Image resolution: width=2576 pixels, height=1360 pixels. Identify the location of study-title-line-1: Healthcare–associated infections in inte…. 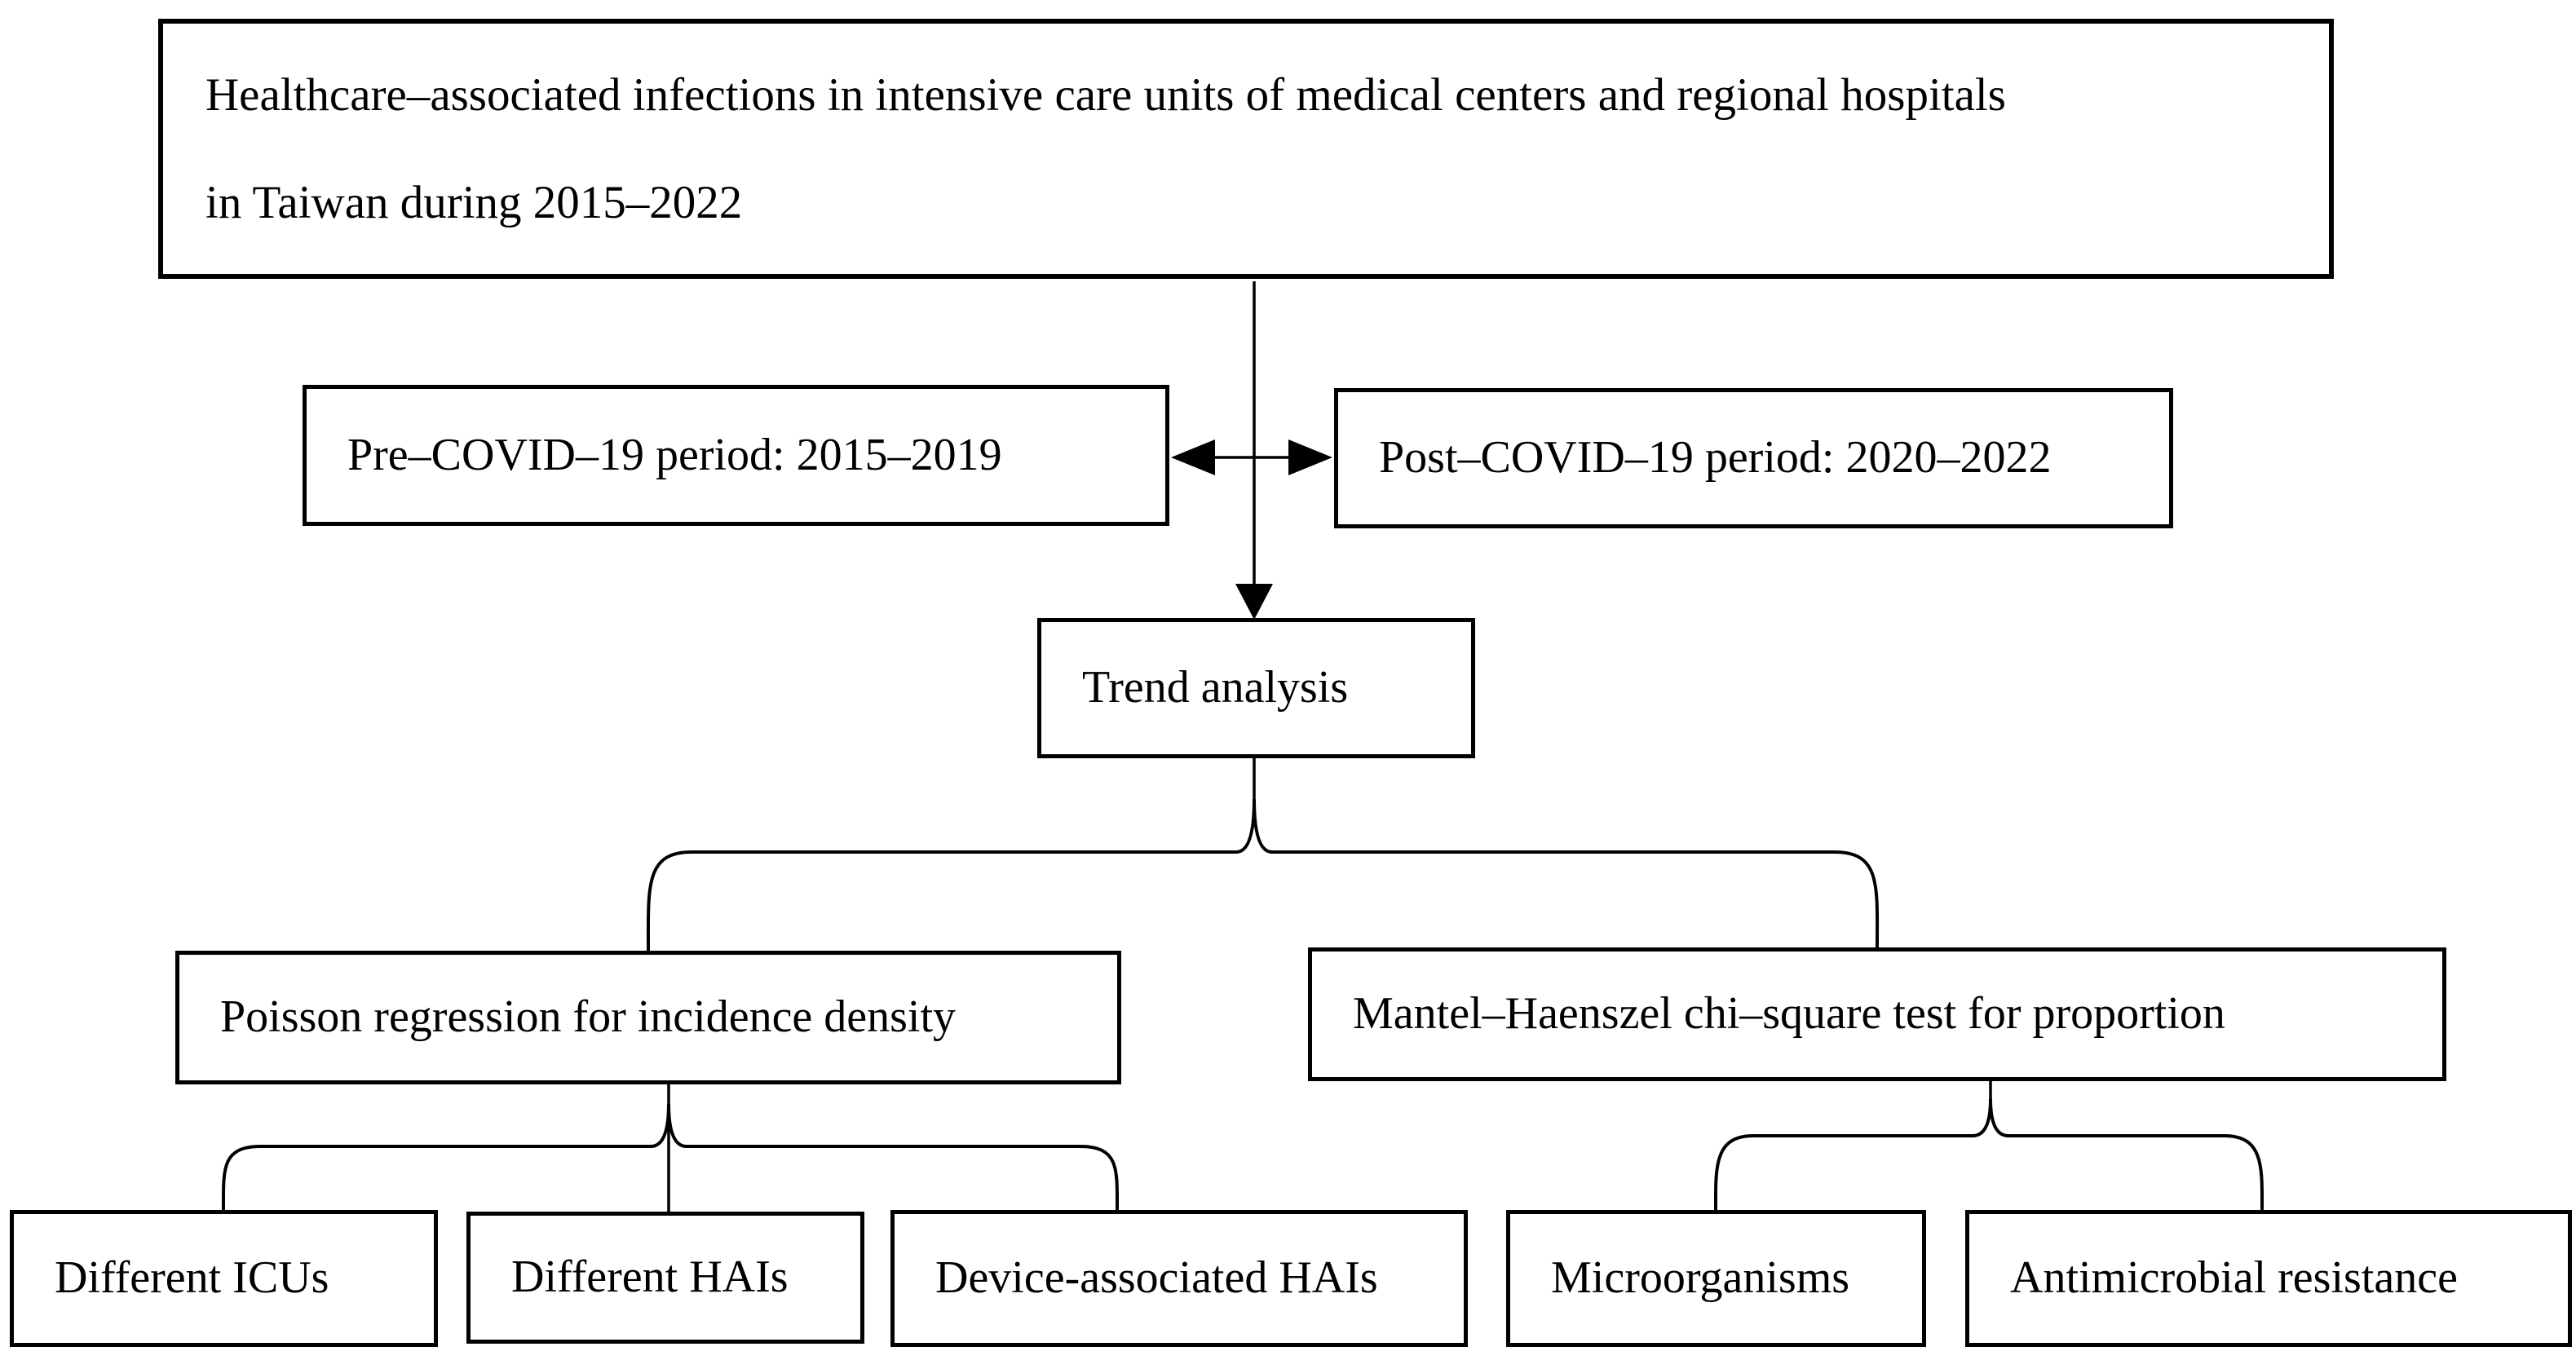
(1105, 95).